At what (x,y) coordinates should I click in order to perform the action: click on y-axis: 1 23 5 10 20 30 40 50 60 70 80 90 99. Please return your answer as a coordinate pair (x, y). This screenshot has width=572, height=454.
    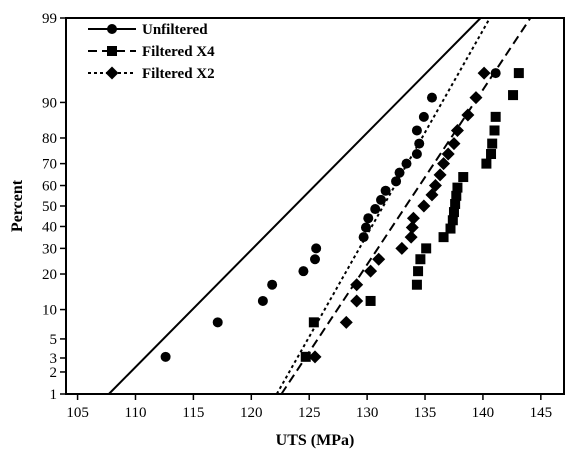
    Looking at the image, I should click on (54, 207).